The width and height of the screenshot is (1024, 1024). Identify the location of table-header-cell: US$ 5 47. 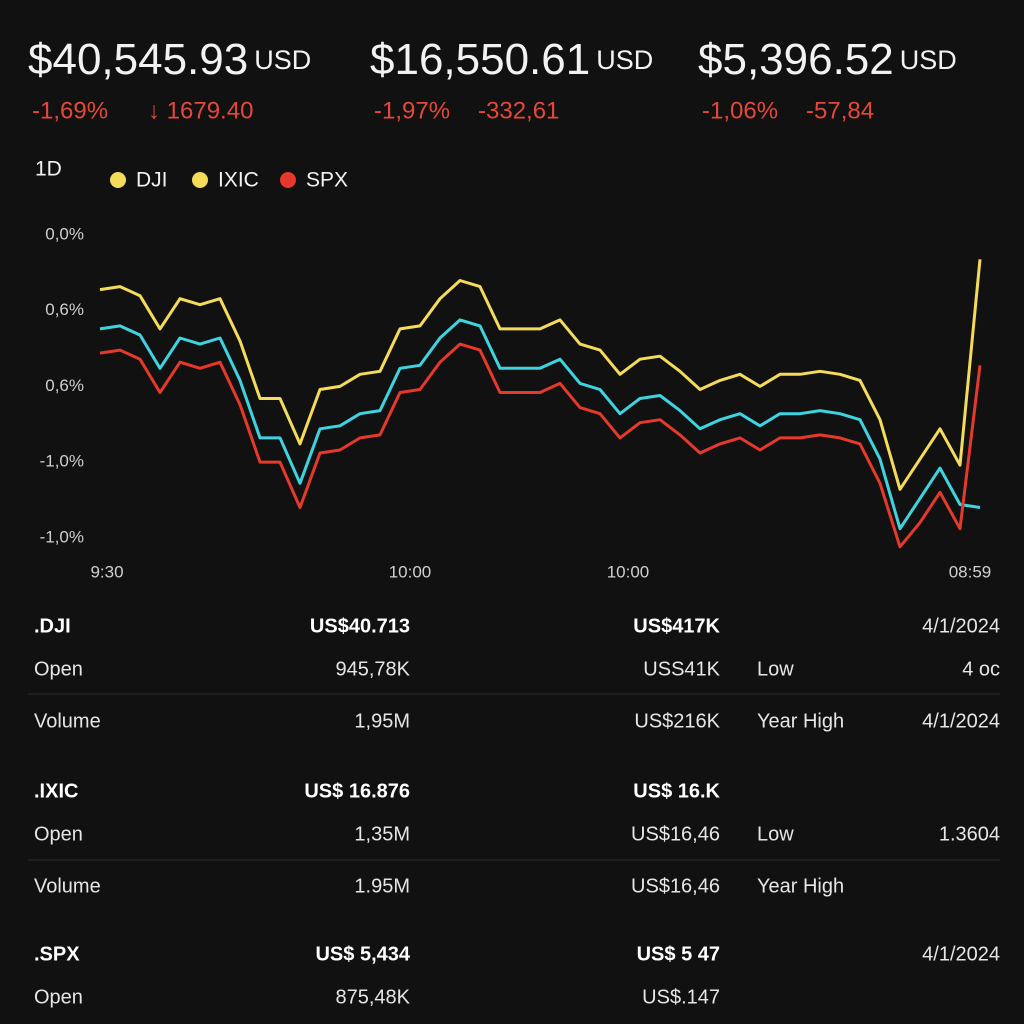
(678, 954).